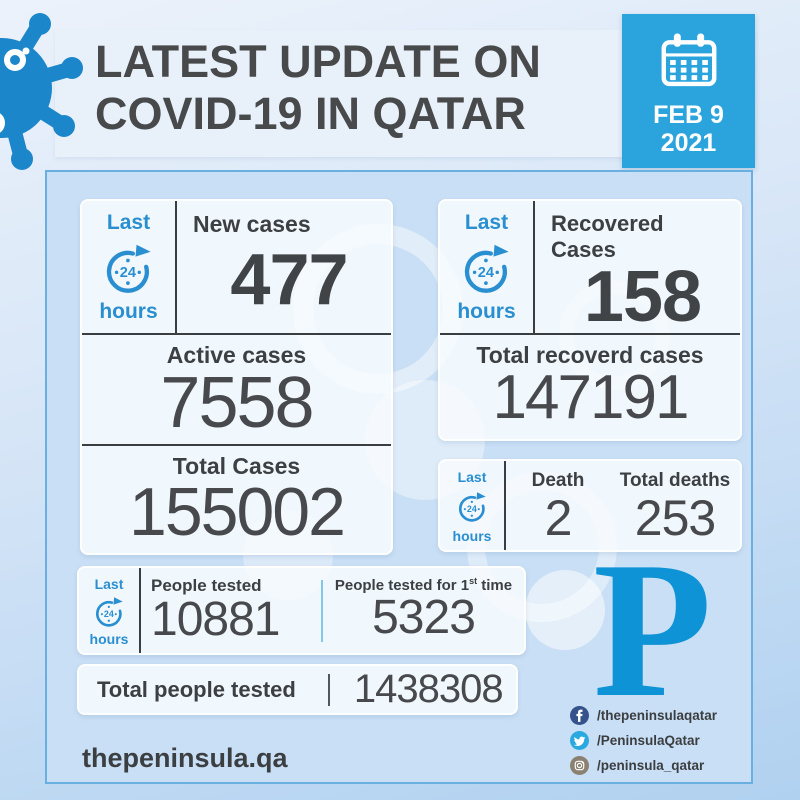 Image resolution: width=800 pixels, height=800 pixels. Describe the element at coordinates (651, 765) in the screenshot. I see `social-handle: /peninsula_qatar` at that location.